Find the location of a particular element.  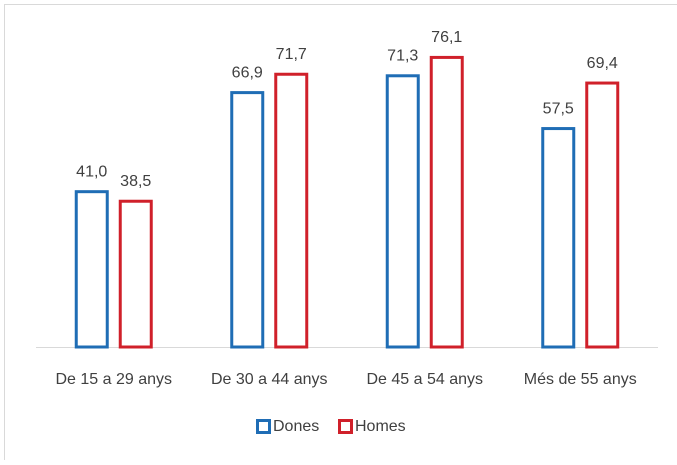

legend-label: Dones is located at coordinates (296, 426).